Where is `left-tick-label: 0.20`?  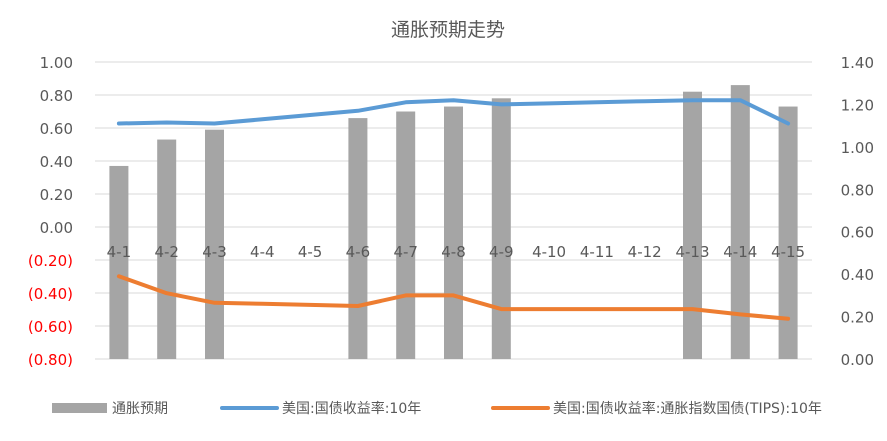 left-tick-label: 0.20 is located at coordinates (56, 195).